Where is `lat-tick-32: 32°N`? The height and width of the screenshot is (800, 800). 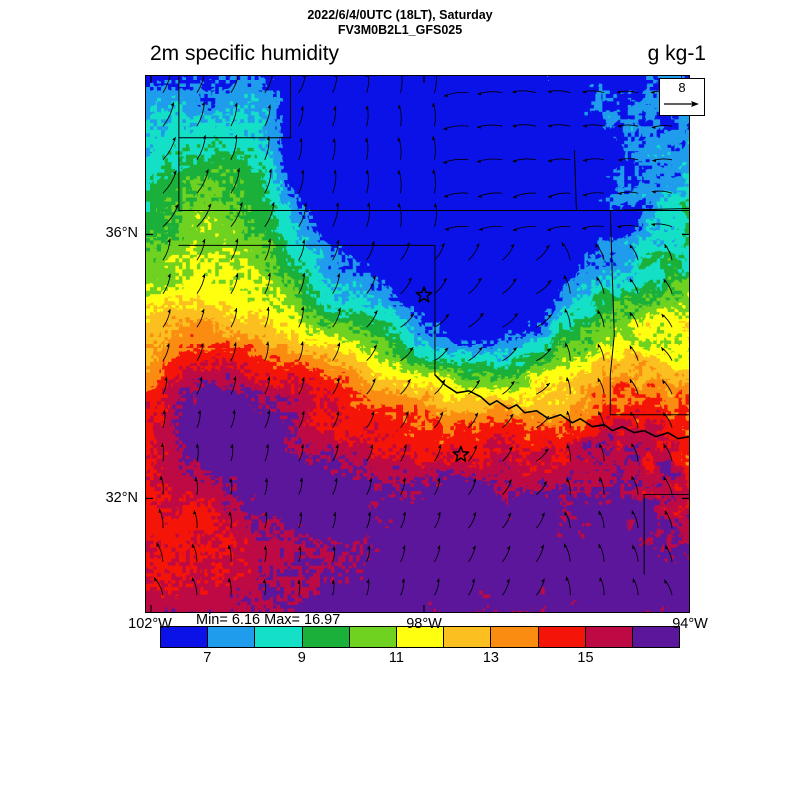
lat-tick-32: 32°N is located at coordinates (121, 498).